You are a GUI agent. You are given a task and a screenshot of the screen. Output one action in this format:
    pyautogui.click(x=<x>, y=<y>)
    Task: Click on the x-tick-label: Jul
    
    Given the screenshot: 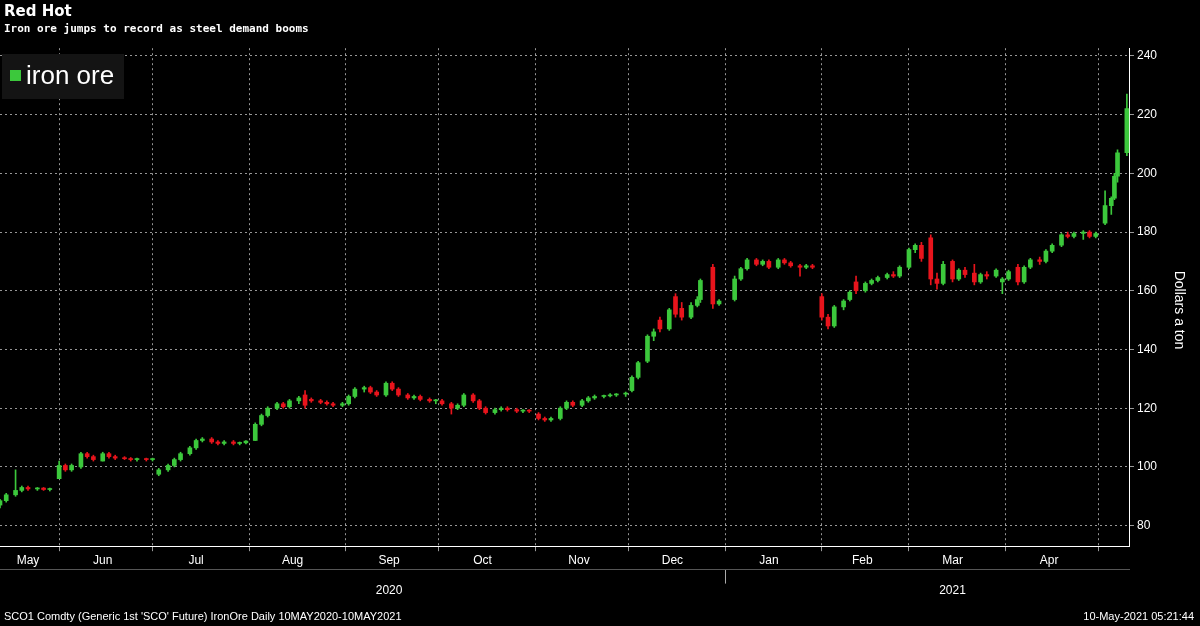 What is the action you would take?
    pyautogui.click(x=196, y=559)
    